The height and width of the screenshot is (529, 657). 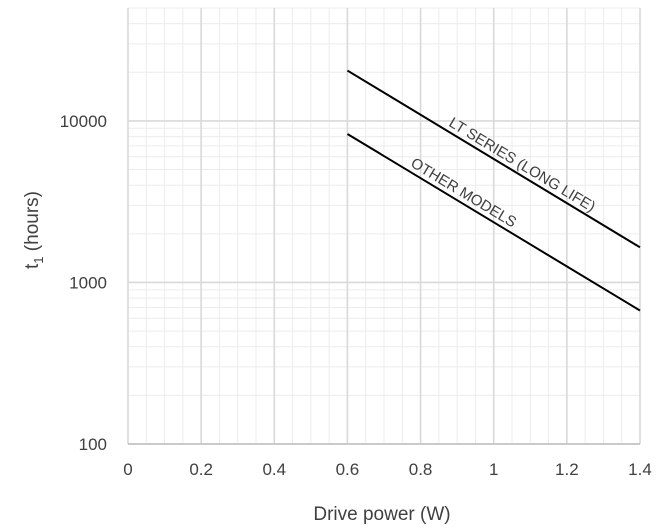 What do you see at coordinates (567, 469) in the screenshot?
I see `x-tick-label: 1.2` at bounding box center [567, 469].